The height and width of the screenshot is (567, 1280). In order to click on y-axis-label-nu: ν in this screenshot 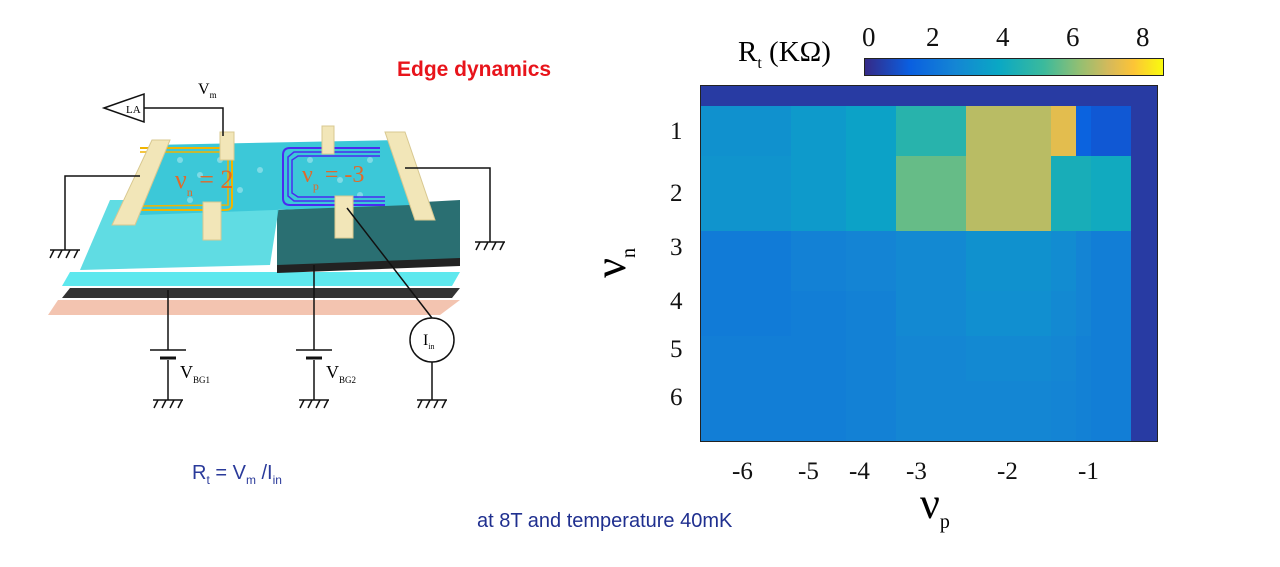, I will do `click(611, 267)`.